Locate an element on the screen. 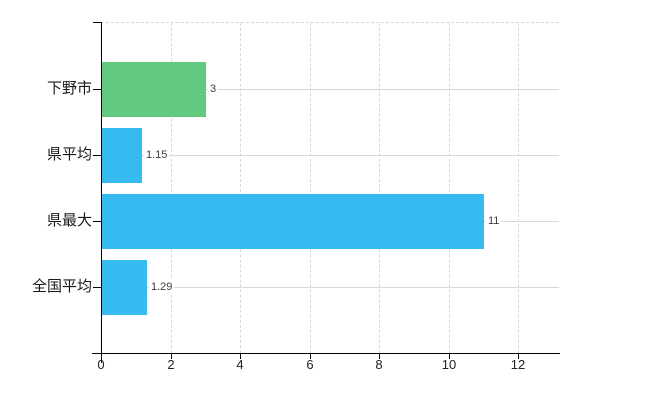 The height and width of the screenshot is (400, 650). category-label: 下野市 is located at coordinates (69, 88).